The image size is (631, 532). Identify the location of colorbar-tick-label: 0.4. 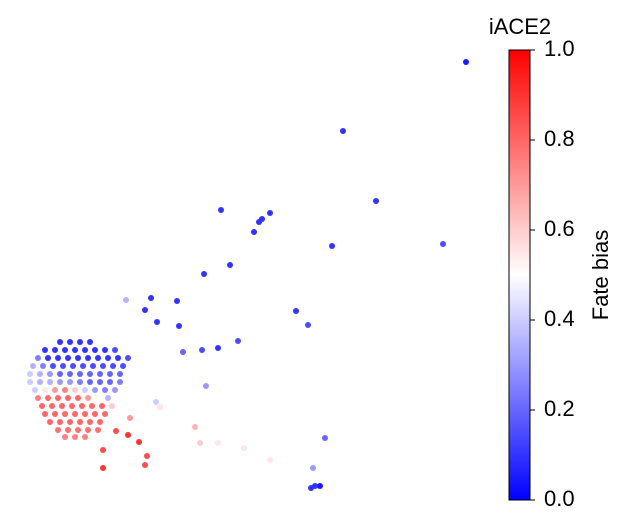
(559, 318).